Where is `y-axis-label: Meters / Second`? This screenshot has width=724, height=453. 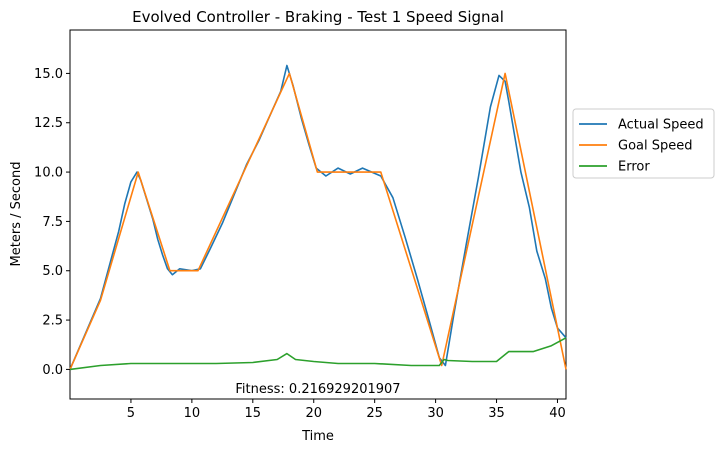 y-axis-label: Meters / Second is located at coordinates (16, 214).